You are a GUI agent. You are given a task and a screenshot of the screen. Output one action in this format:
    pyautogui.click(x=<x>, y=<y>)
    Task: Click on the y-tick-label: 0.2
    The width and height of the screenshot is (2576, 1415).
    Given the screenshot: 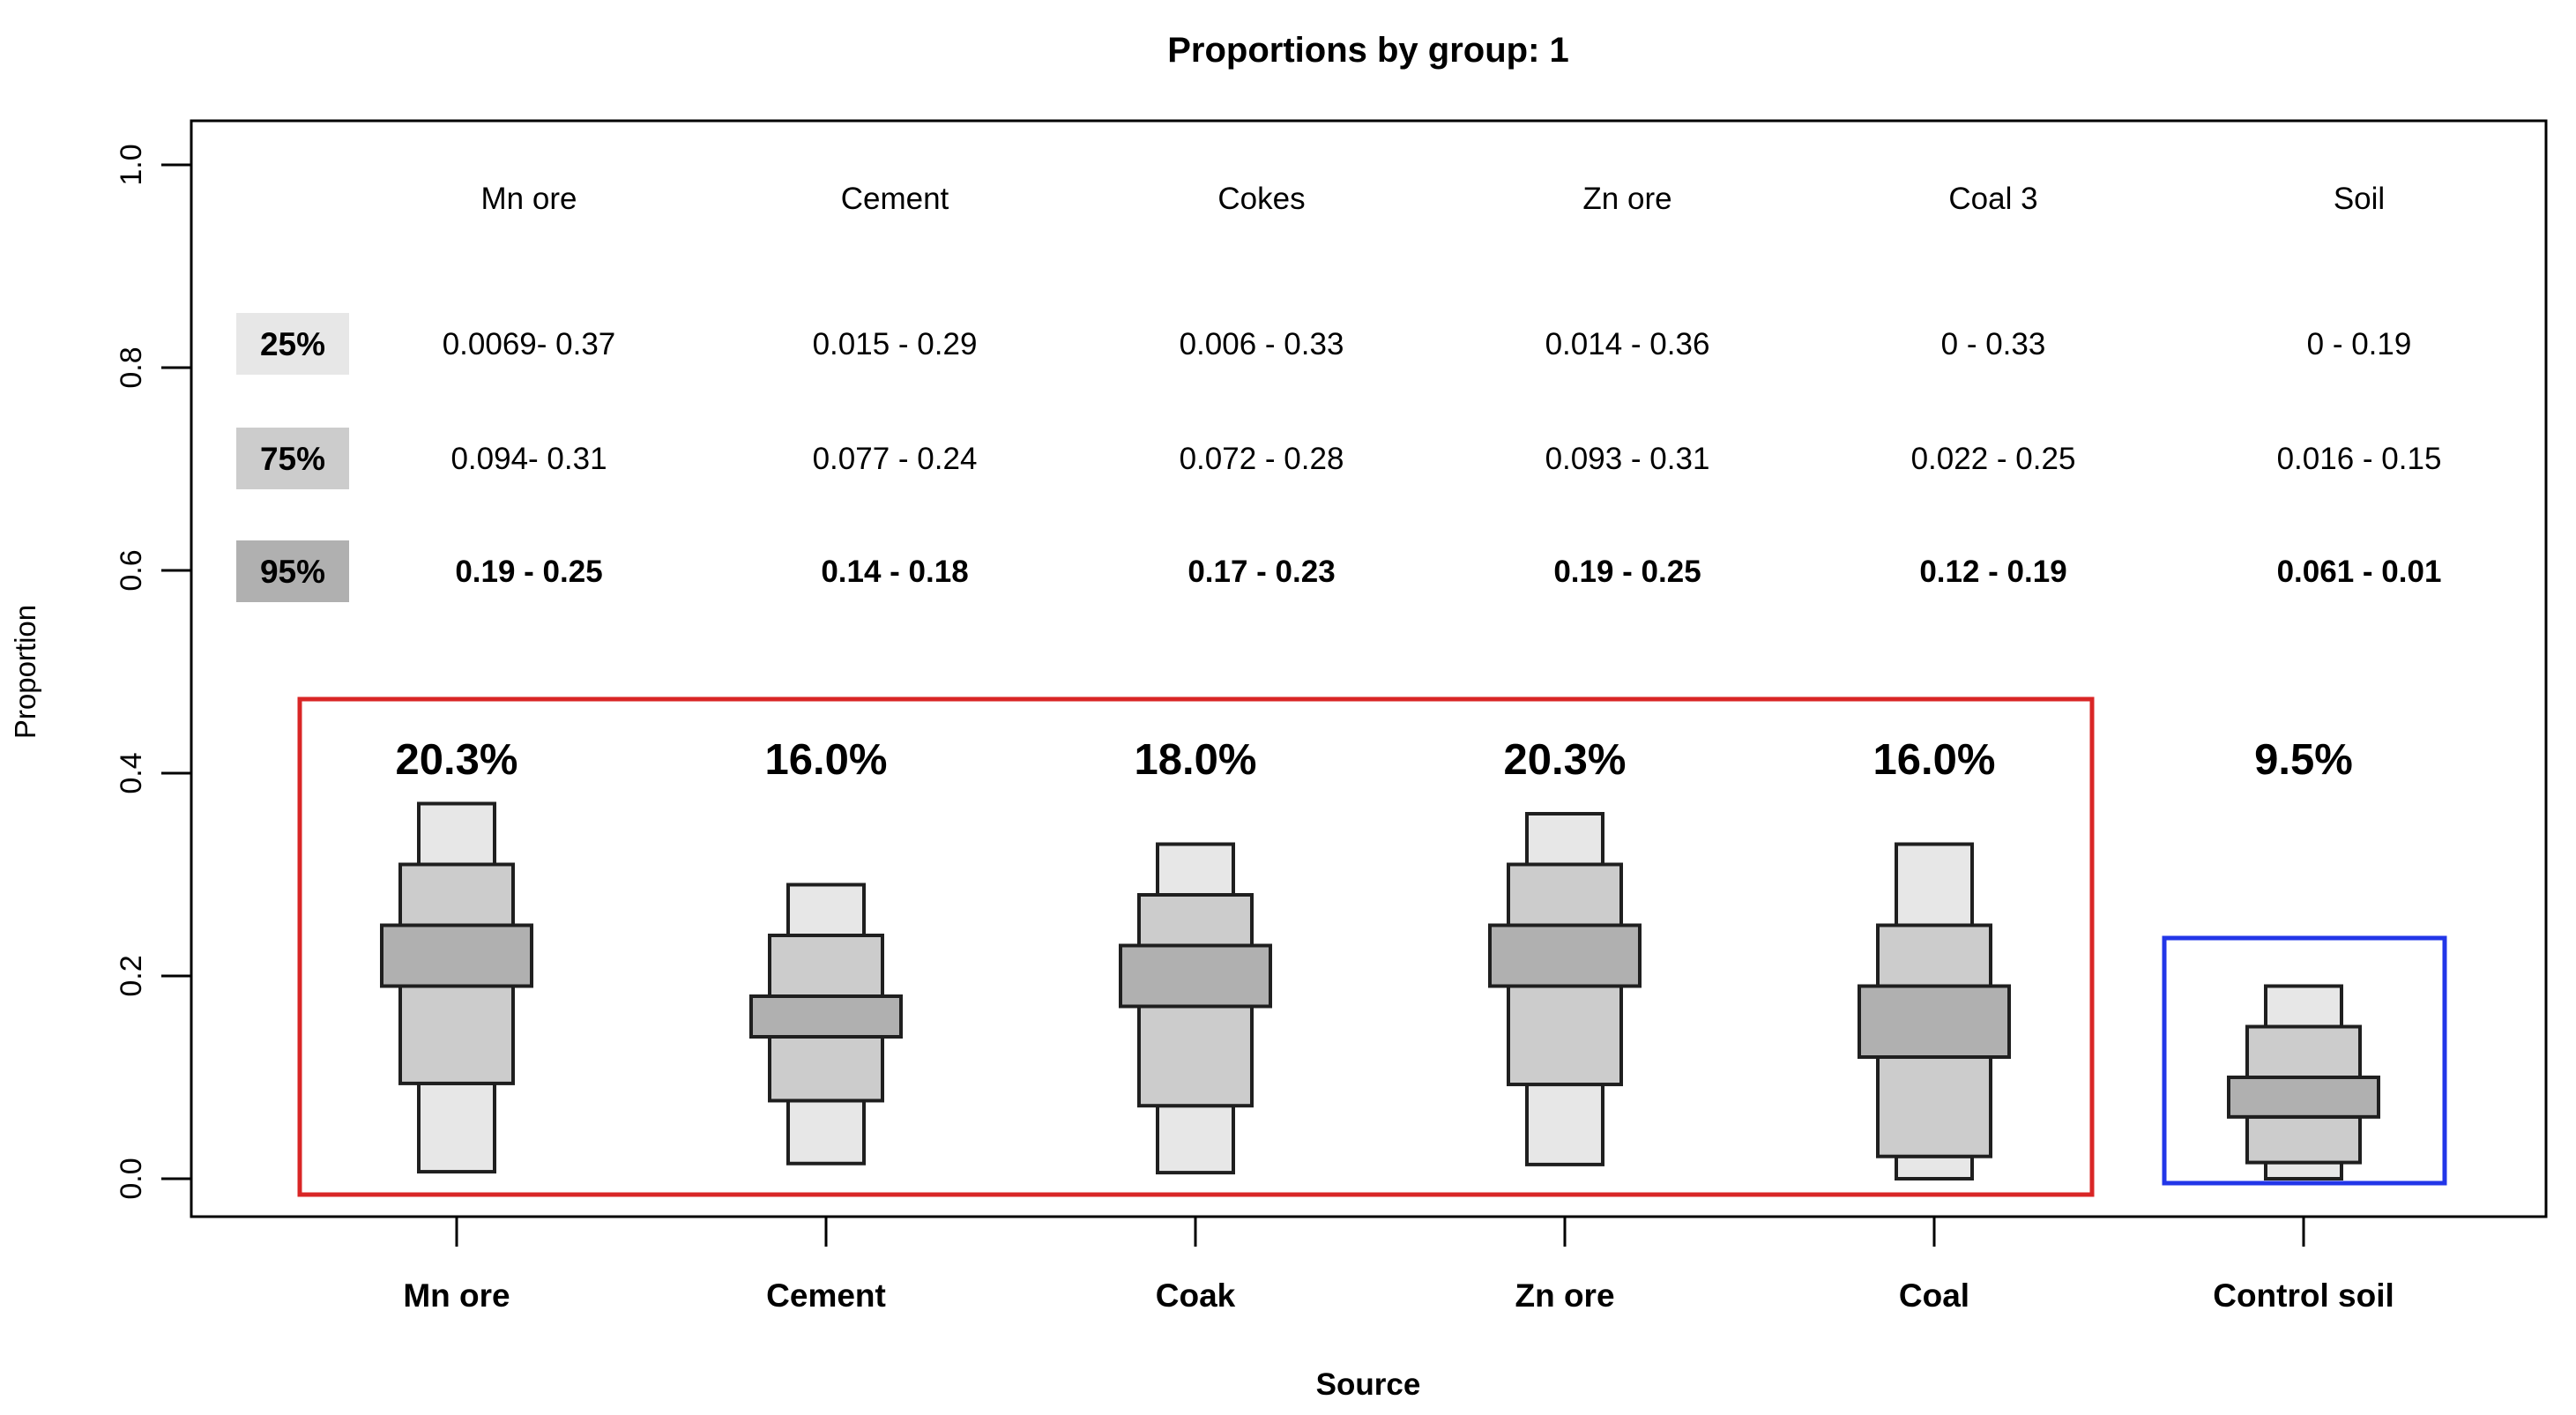 What is the action you would take?
    pyautogui.click(x=132, y=976)
    